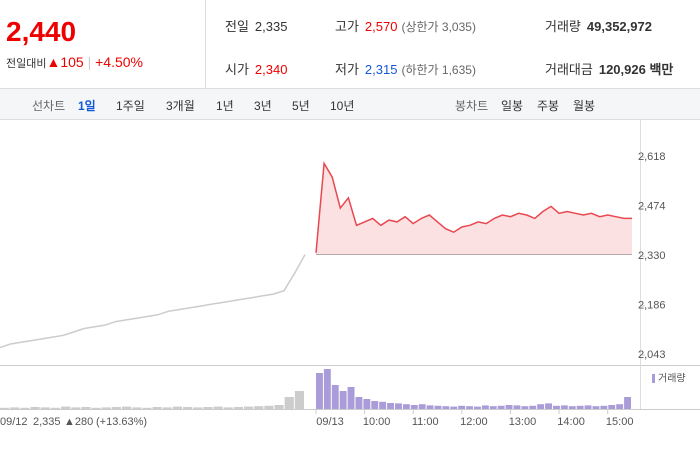  Describe the element at coordinates (636, 69) in the screenshot. I see `stat-value: 120,926 백만` at that location.